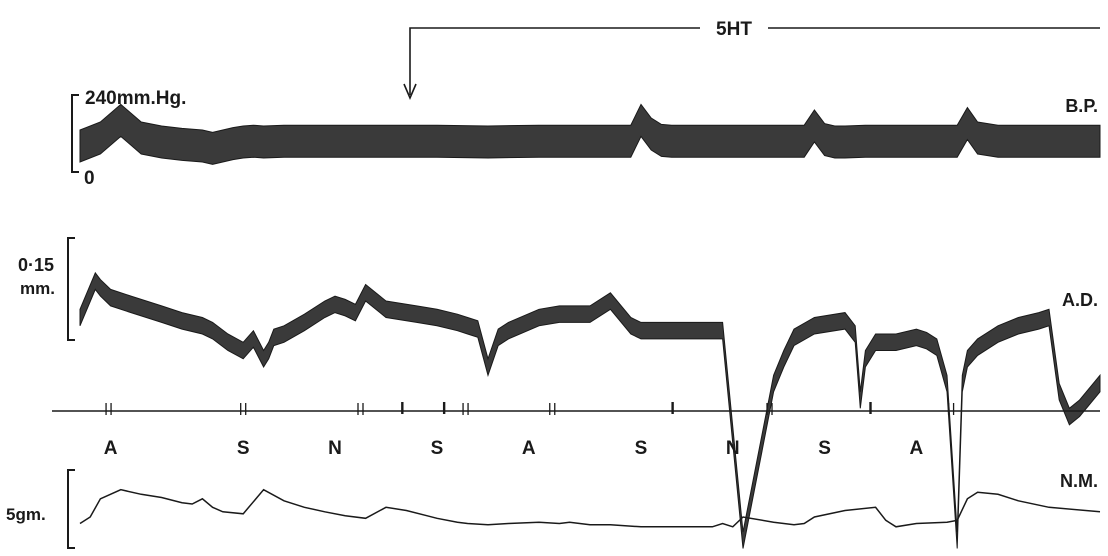 This screenshot has width=1108, height=556. Describe the element at coordinates (135, 98) in the screenshot. I see `bp-scale-top-label: 240mm.Hg.` at that location.